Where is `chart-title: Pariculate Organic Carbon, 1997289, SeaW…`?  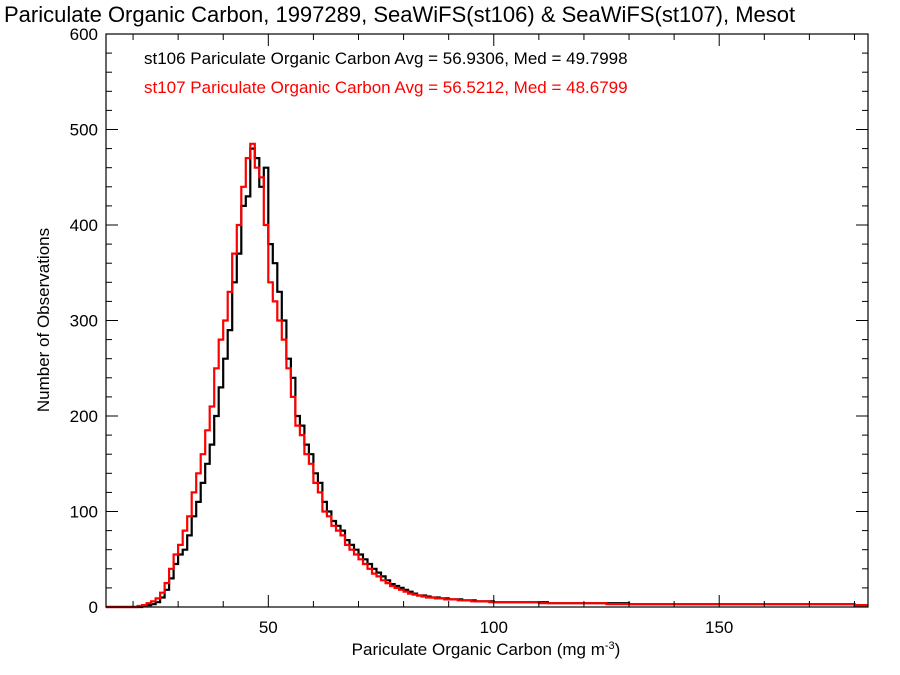
chart-title: Pariculate Organic Carbon, 1997289, SeaW… is located at coordinates (399, 14).